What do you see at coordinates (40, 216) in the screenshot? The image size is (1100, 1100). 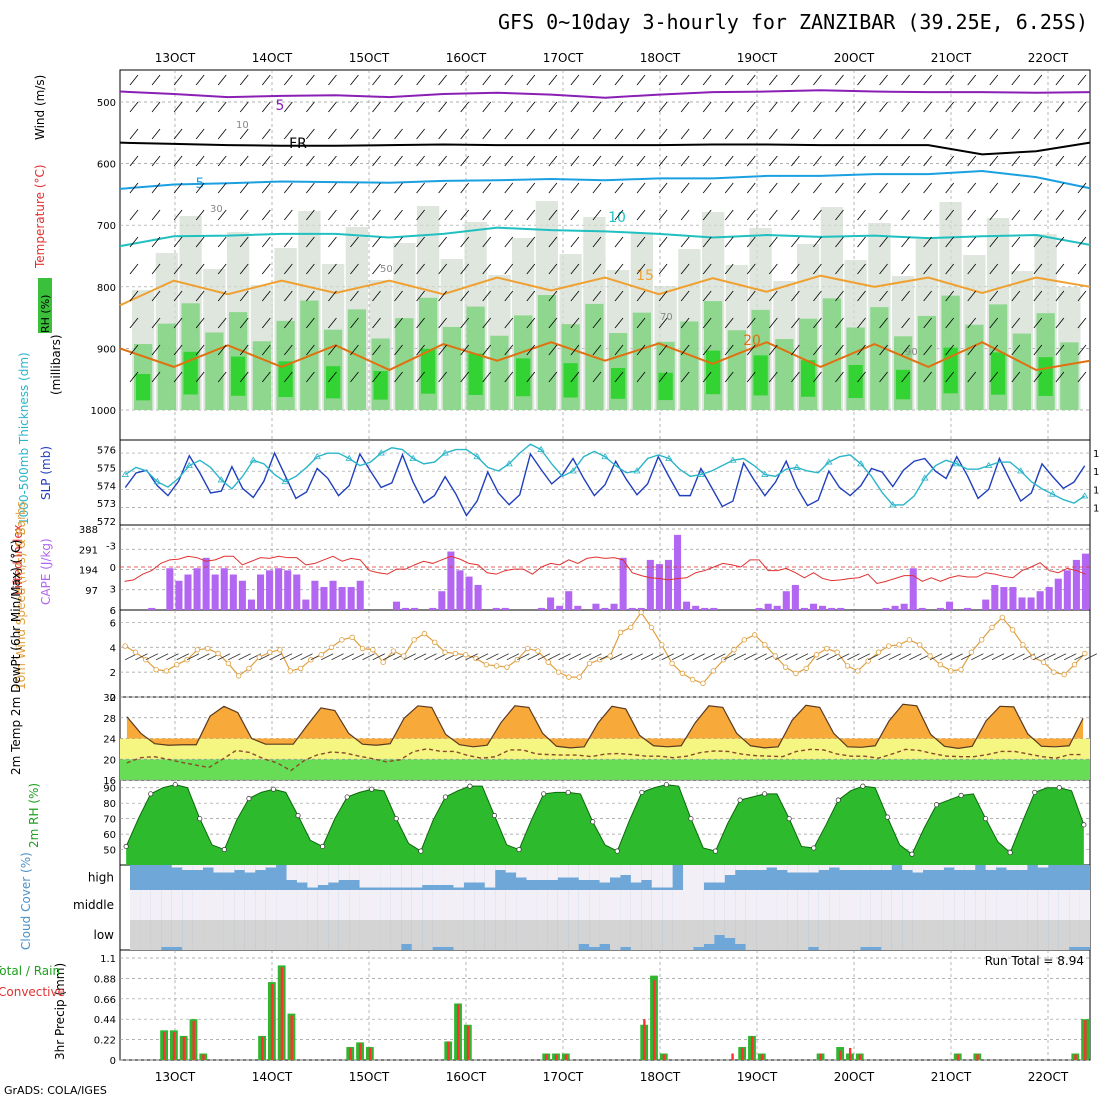 I see `legend-temperature: Temperature (°C)` at bounding box center [40, 216].